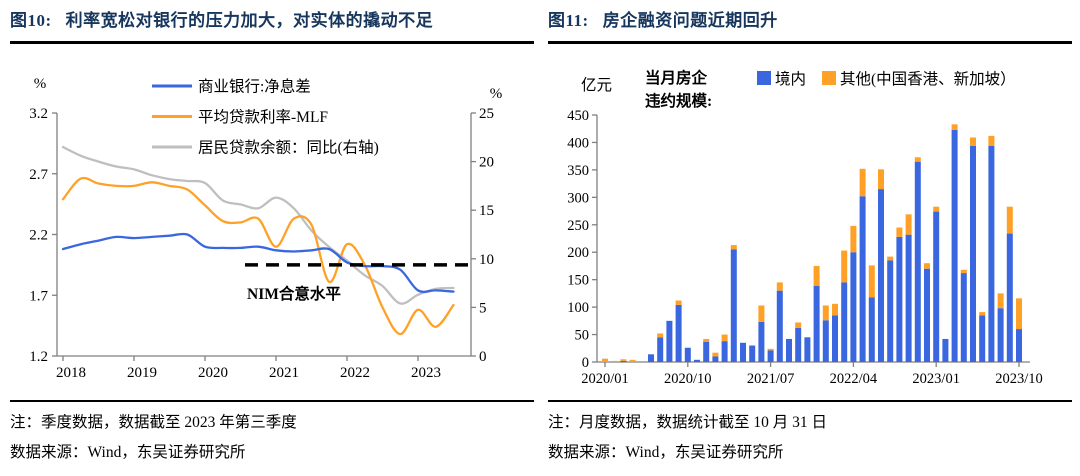  What do you see at coordinates (38, 236) in the screenshot?
I see `left-axis-tick-label: 2.2` at bounding box center [38, 236].